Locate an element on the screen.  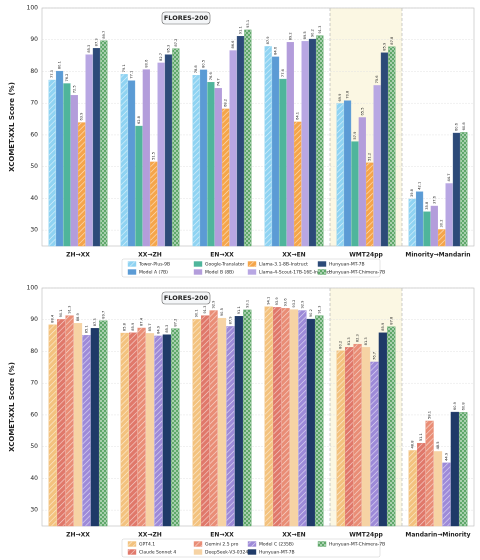
value-label: 75.6 is located at coordinates (377, 79).